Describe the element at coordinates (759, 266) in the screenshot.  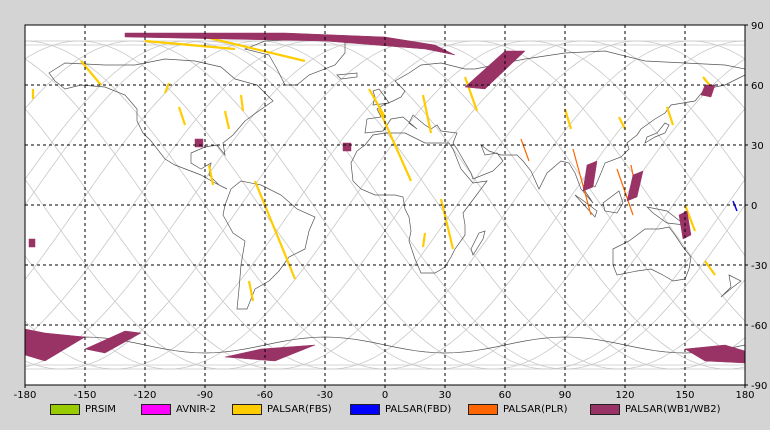
I see `y-tick-label: -30` at that location.